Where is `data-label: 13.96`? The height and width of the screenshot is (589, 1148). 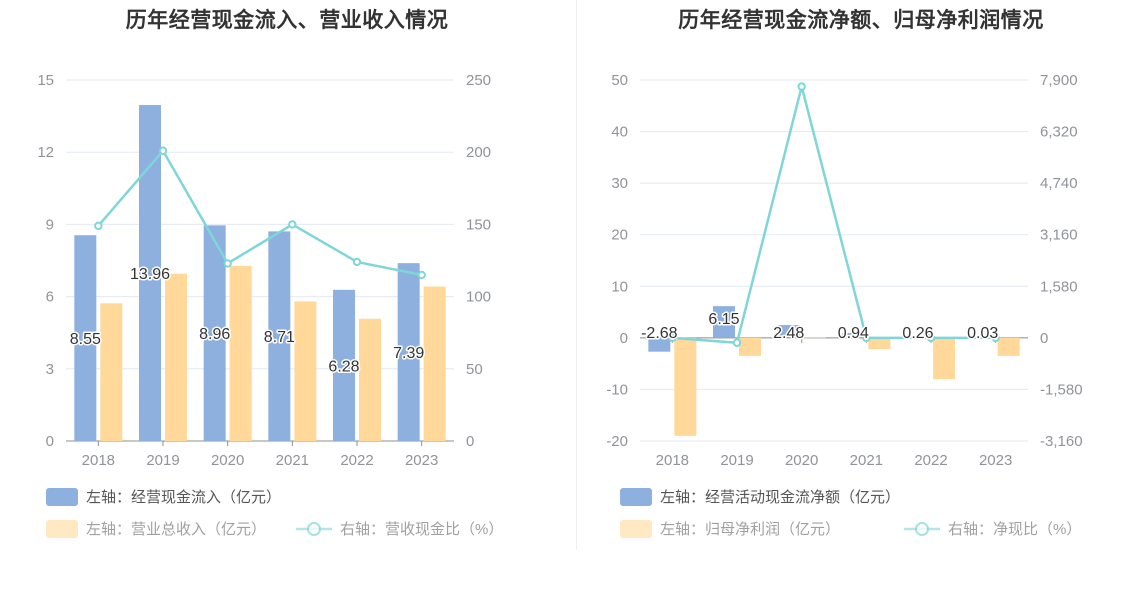 data-label: 13.96 is located at coordinates (150, 274).